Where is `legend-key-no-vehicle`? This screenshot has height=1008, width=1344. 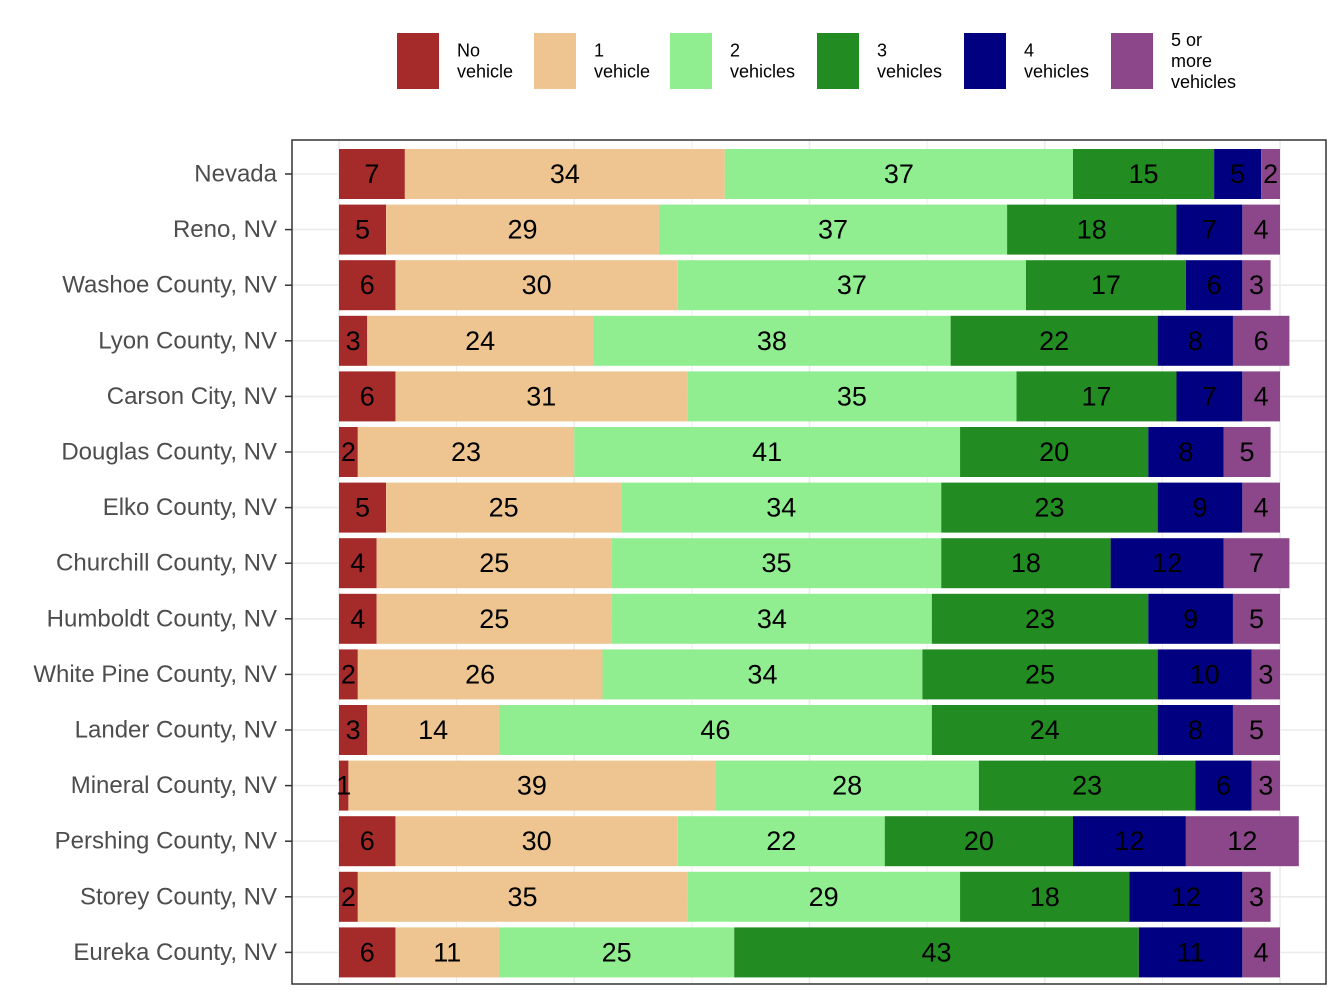 legend-key-no-vehicle is located at coordinates (418, 61).